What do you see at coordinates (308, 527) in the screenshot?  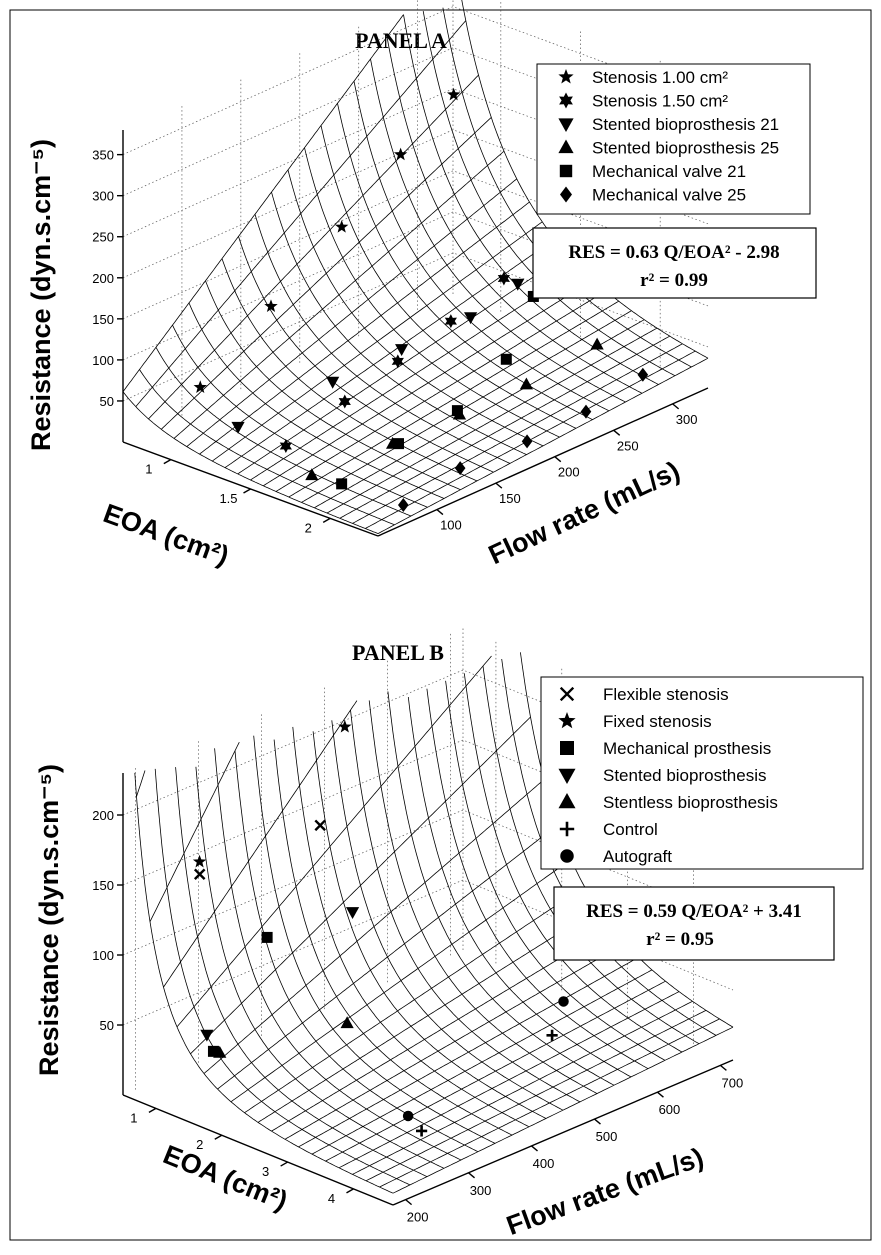 I see `eoa-tick-label: 2` at bounding box center [308, 527].